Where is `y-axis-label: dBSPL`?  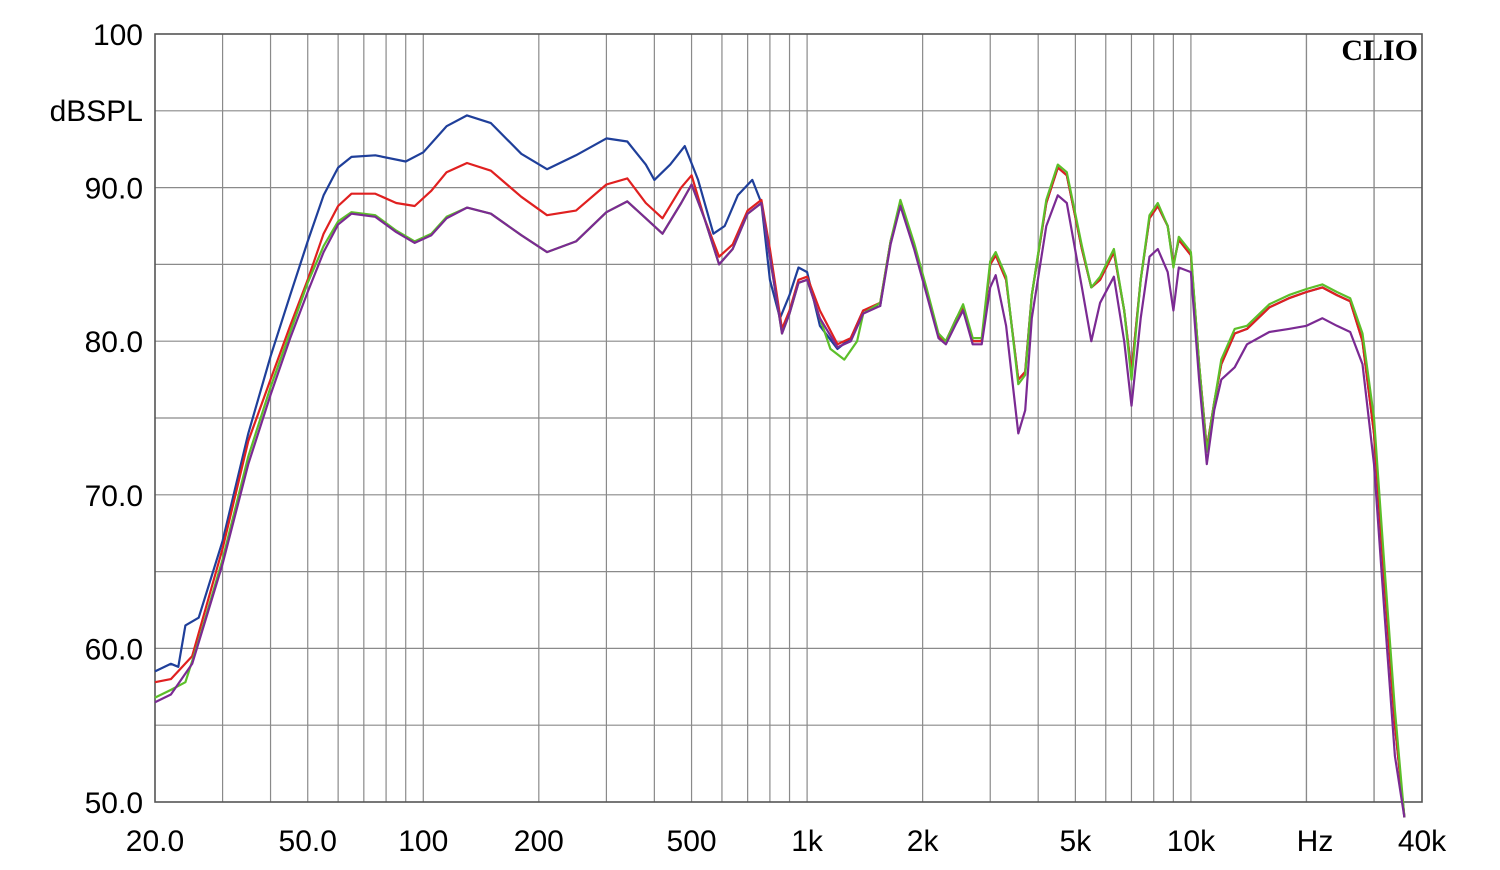
y-axis-label: dBSPL is located at coordinates (96, 111).